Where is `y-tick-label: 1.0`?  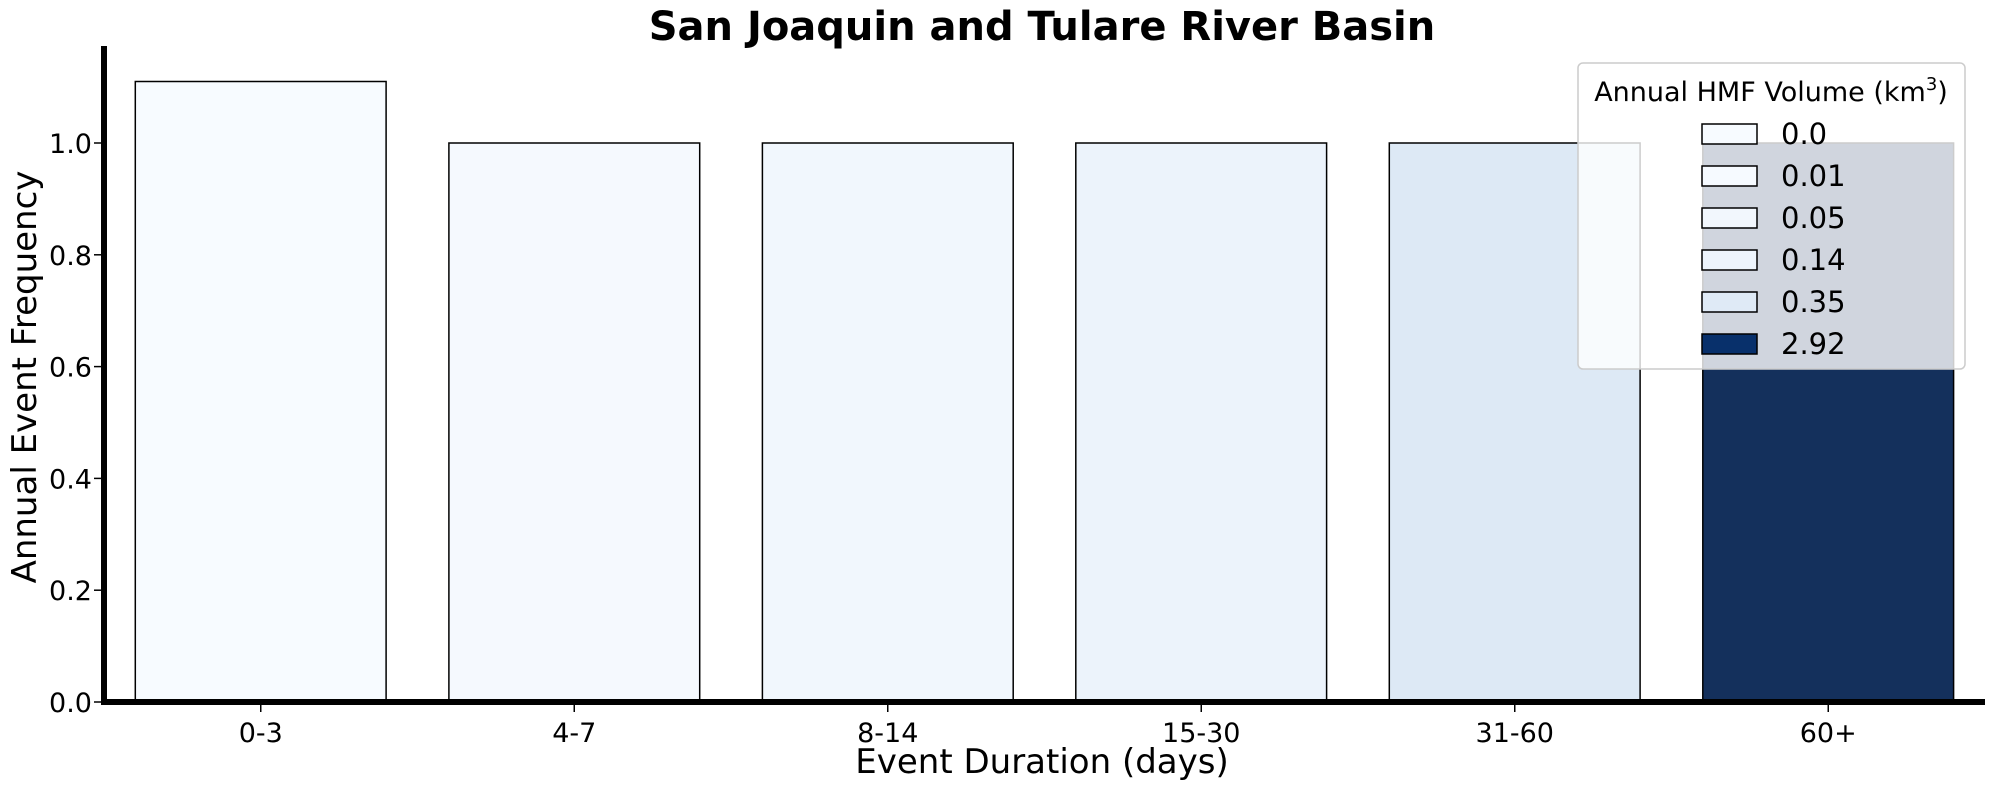
y-tick-label: 1.0 is located at coordinates (70, 144).